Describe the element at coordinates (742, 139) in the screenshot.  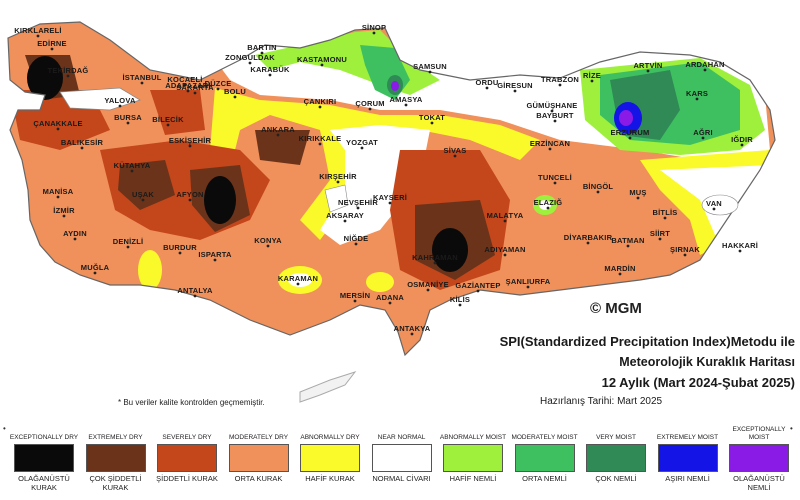
I see `city-label: IĞDIR` at that location.